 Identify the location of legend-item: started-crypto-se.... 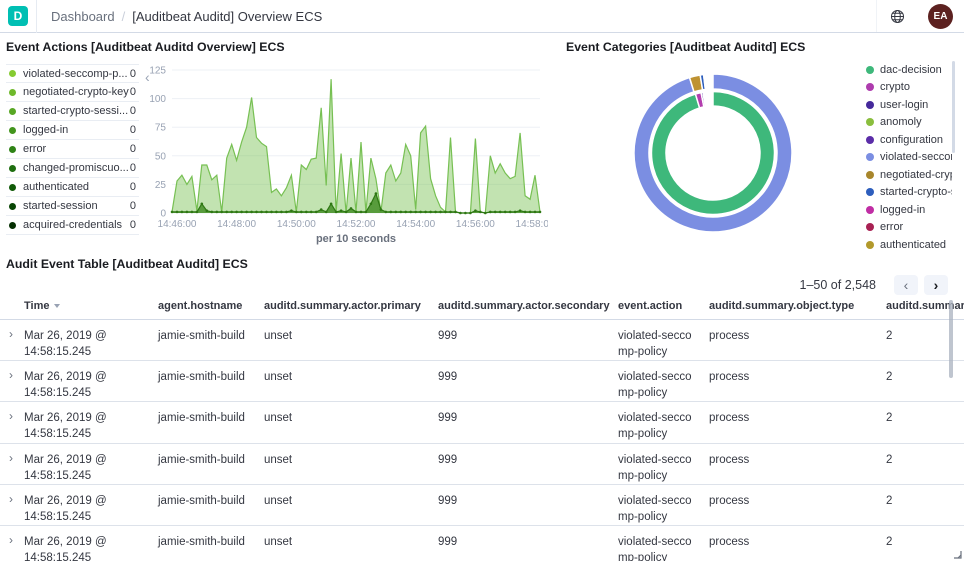
(909, 193).